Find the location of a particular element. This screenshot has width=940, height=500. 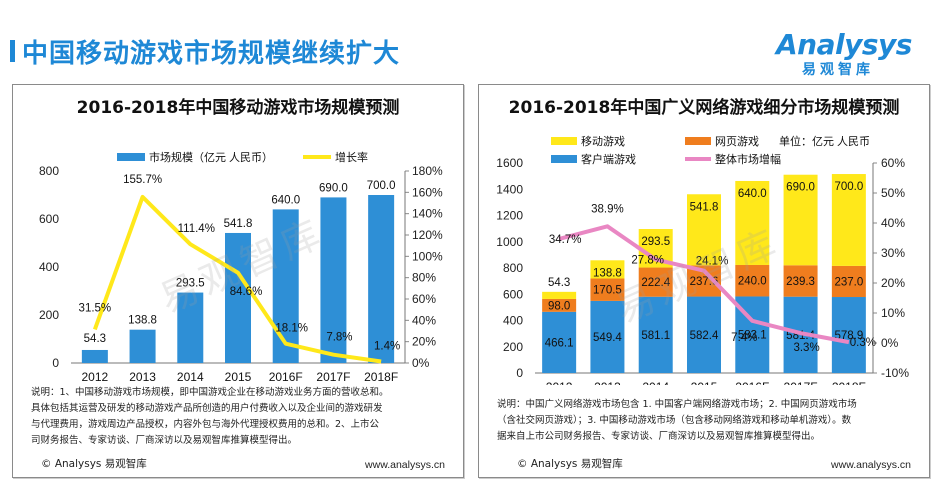

right-chart-title: 2016-2018年中国广义网络游戏细分市场规模预测 is located at coordinates (704, 108).